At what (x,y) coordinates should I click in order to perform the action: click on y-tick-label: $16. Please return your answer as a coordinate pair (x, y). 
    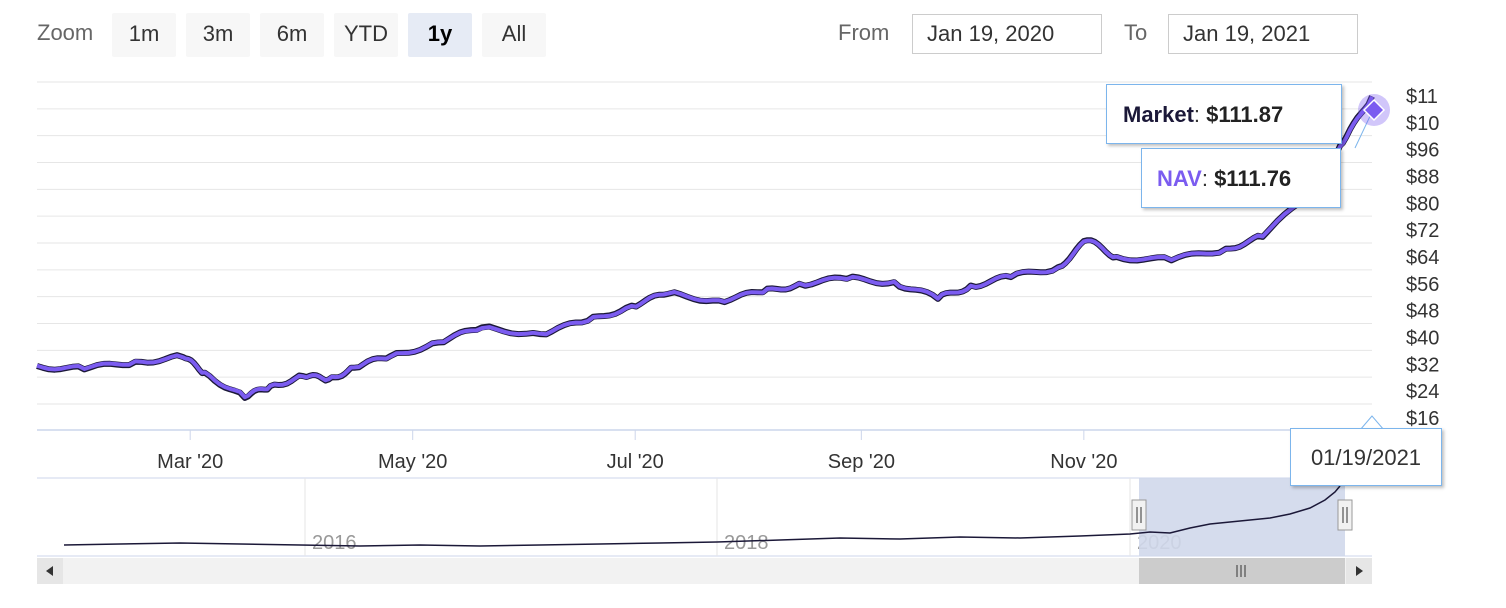
    Looking at the image, I should click on (1422, 419).